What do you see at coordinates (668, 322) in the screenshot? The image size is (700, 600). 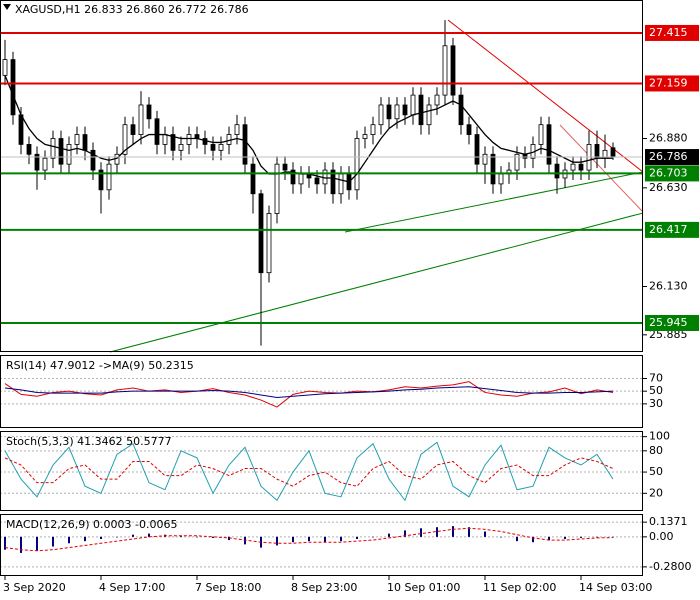 I see `level-label: 25.945` at bounding box center [668, 322].